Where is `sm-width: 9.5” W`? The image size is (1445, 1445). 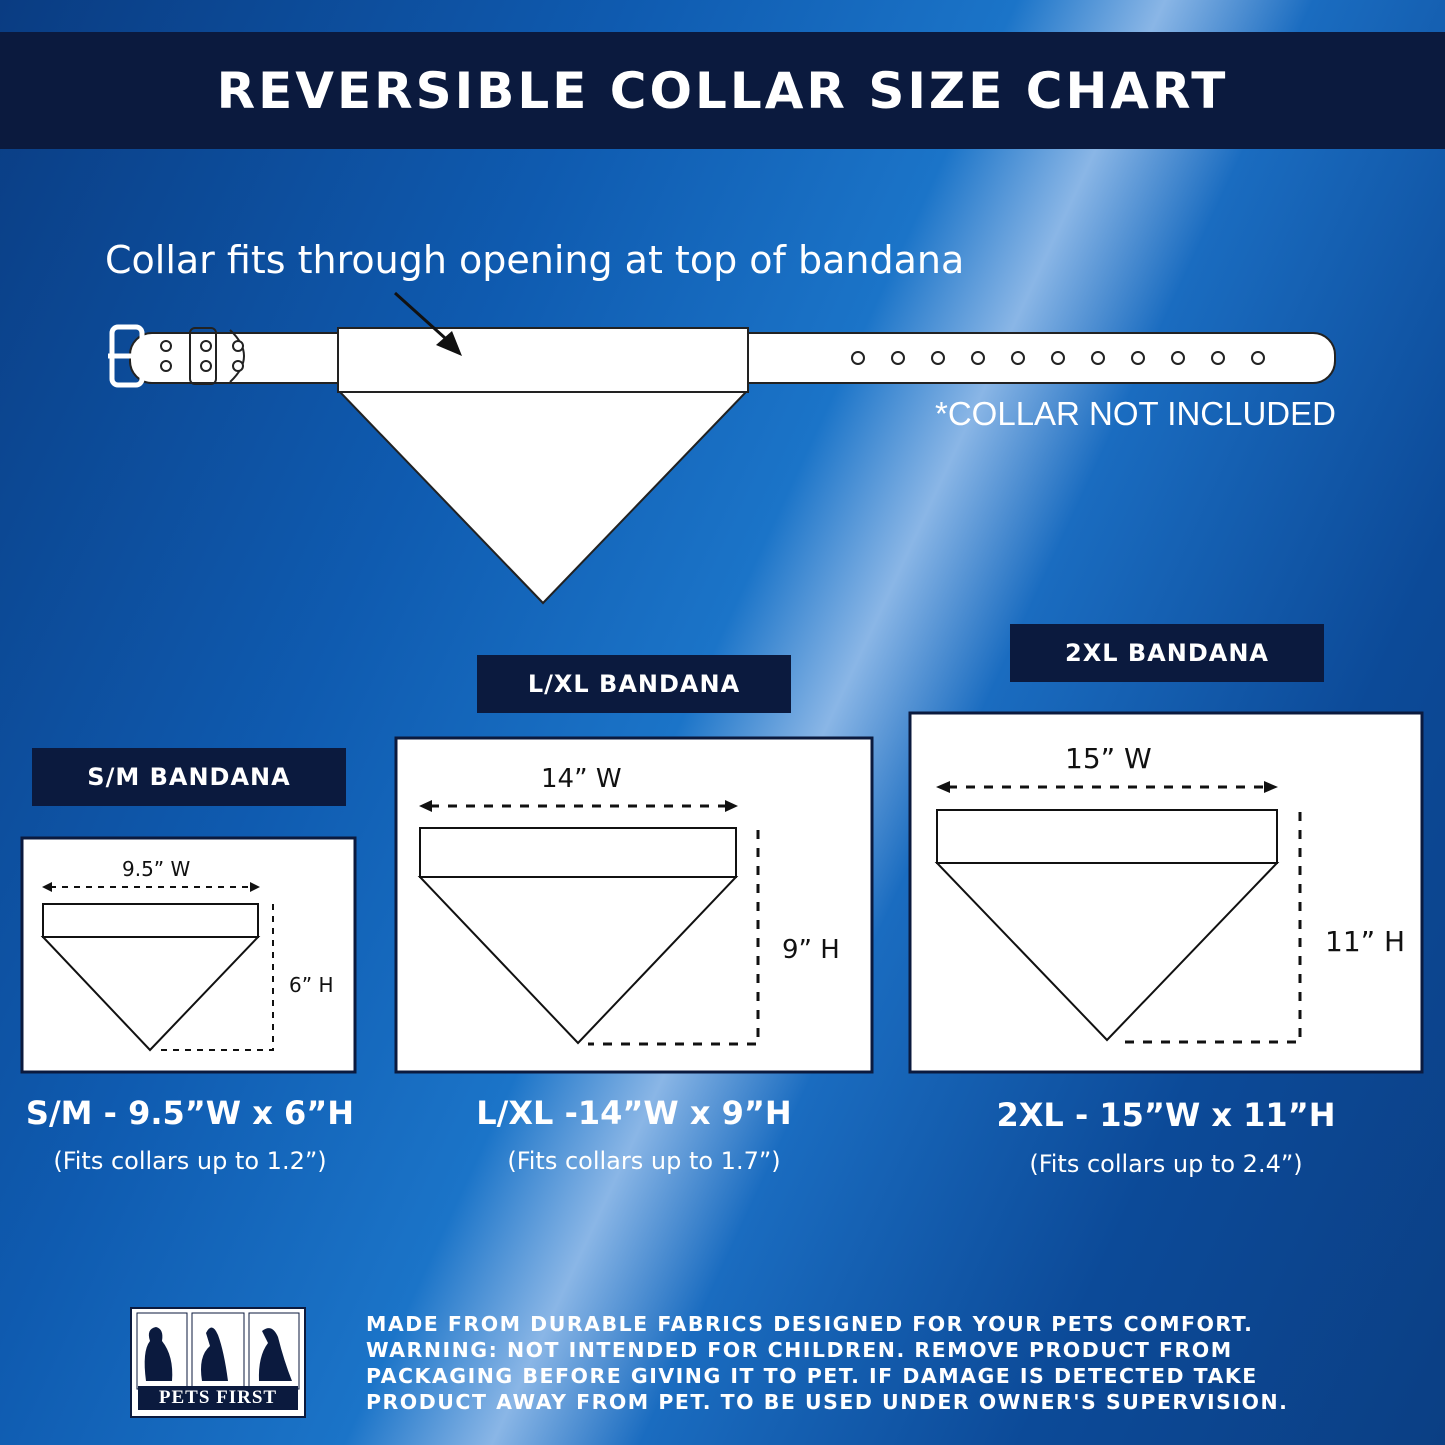 sm-width: 9.5” W is located at coordinates (156, 869).